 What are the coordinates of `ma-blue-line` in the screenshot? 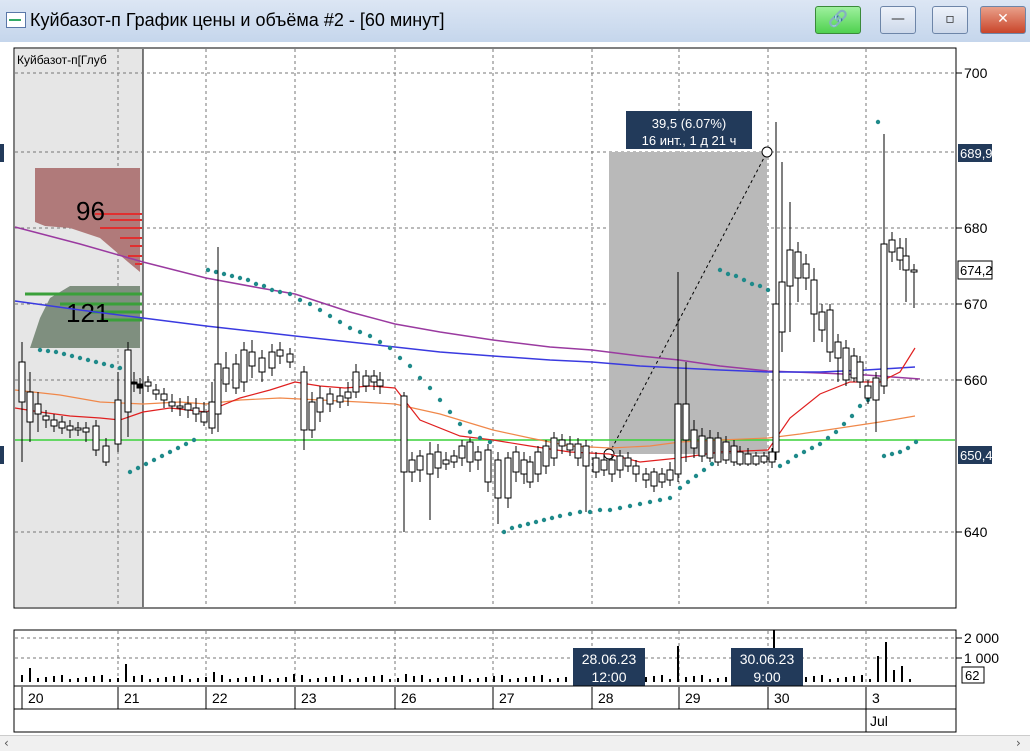 It's located at (465, 336).